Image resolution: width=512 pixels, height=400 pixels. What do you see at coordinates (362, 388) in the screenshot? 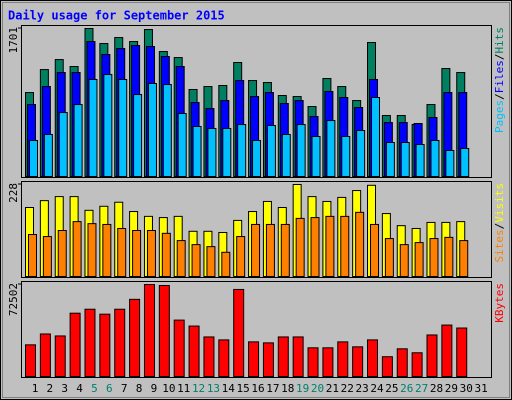
I see `x-tick-label: 23` at bounding box center [362, 388].